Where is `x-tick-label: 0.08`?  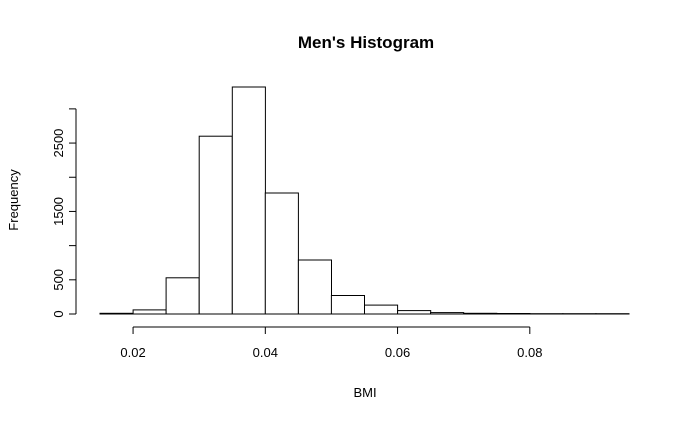
x-tick-label: 0.08 is located at coordinates (529, 352).